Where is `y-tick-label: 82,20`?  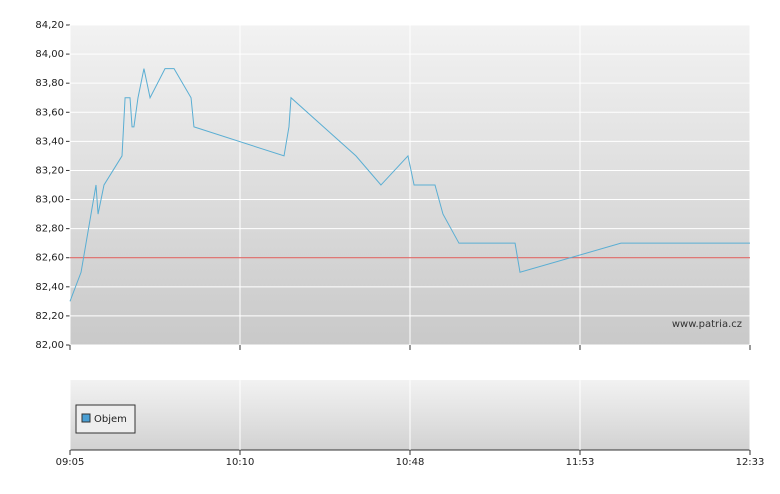
y-tick-label: 82,20 is located at coordinates (49, 316).